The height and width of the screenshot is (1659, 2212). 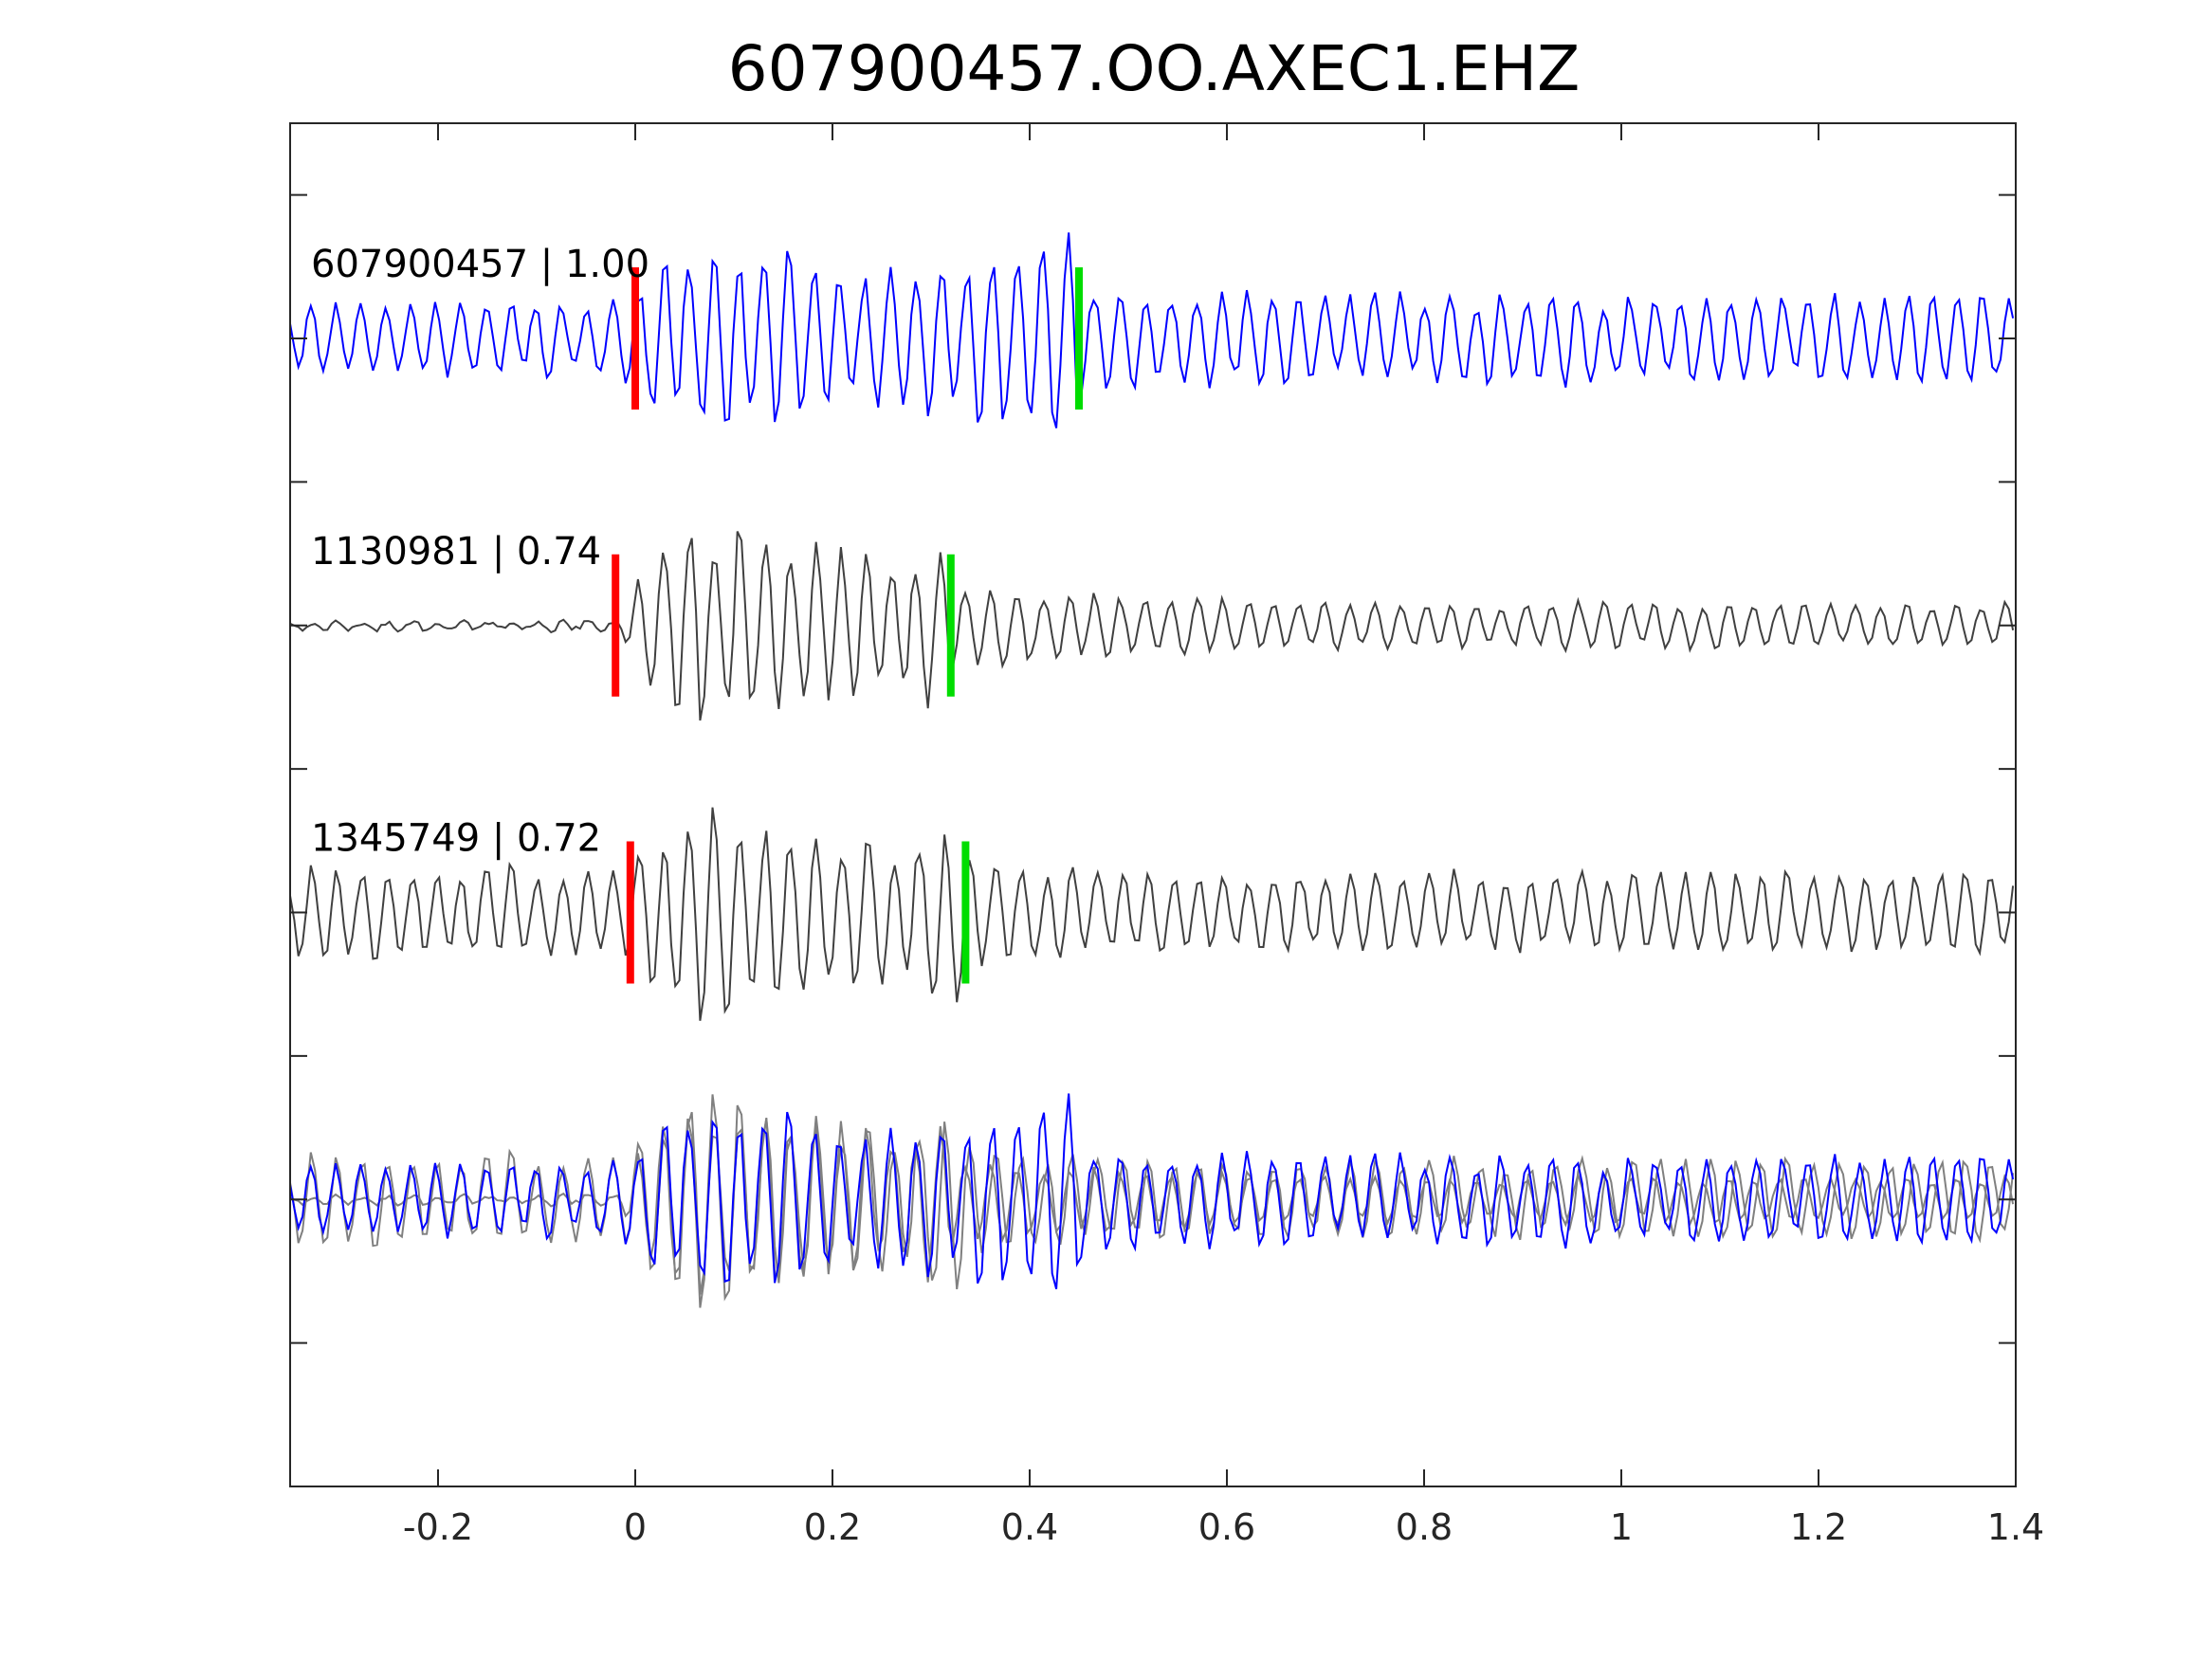 I want to click on picks-layer, so click(x=847, y=625).